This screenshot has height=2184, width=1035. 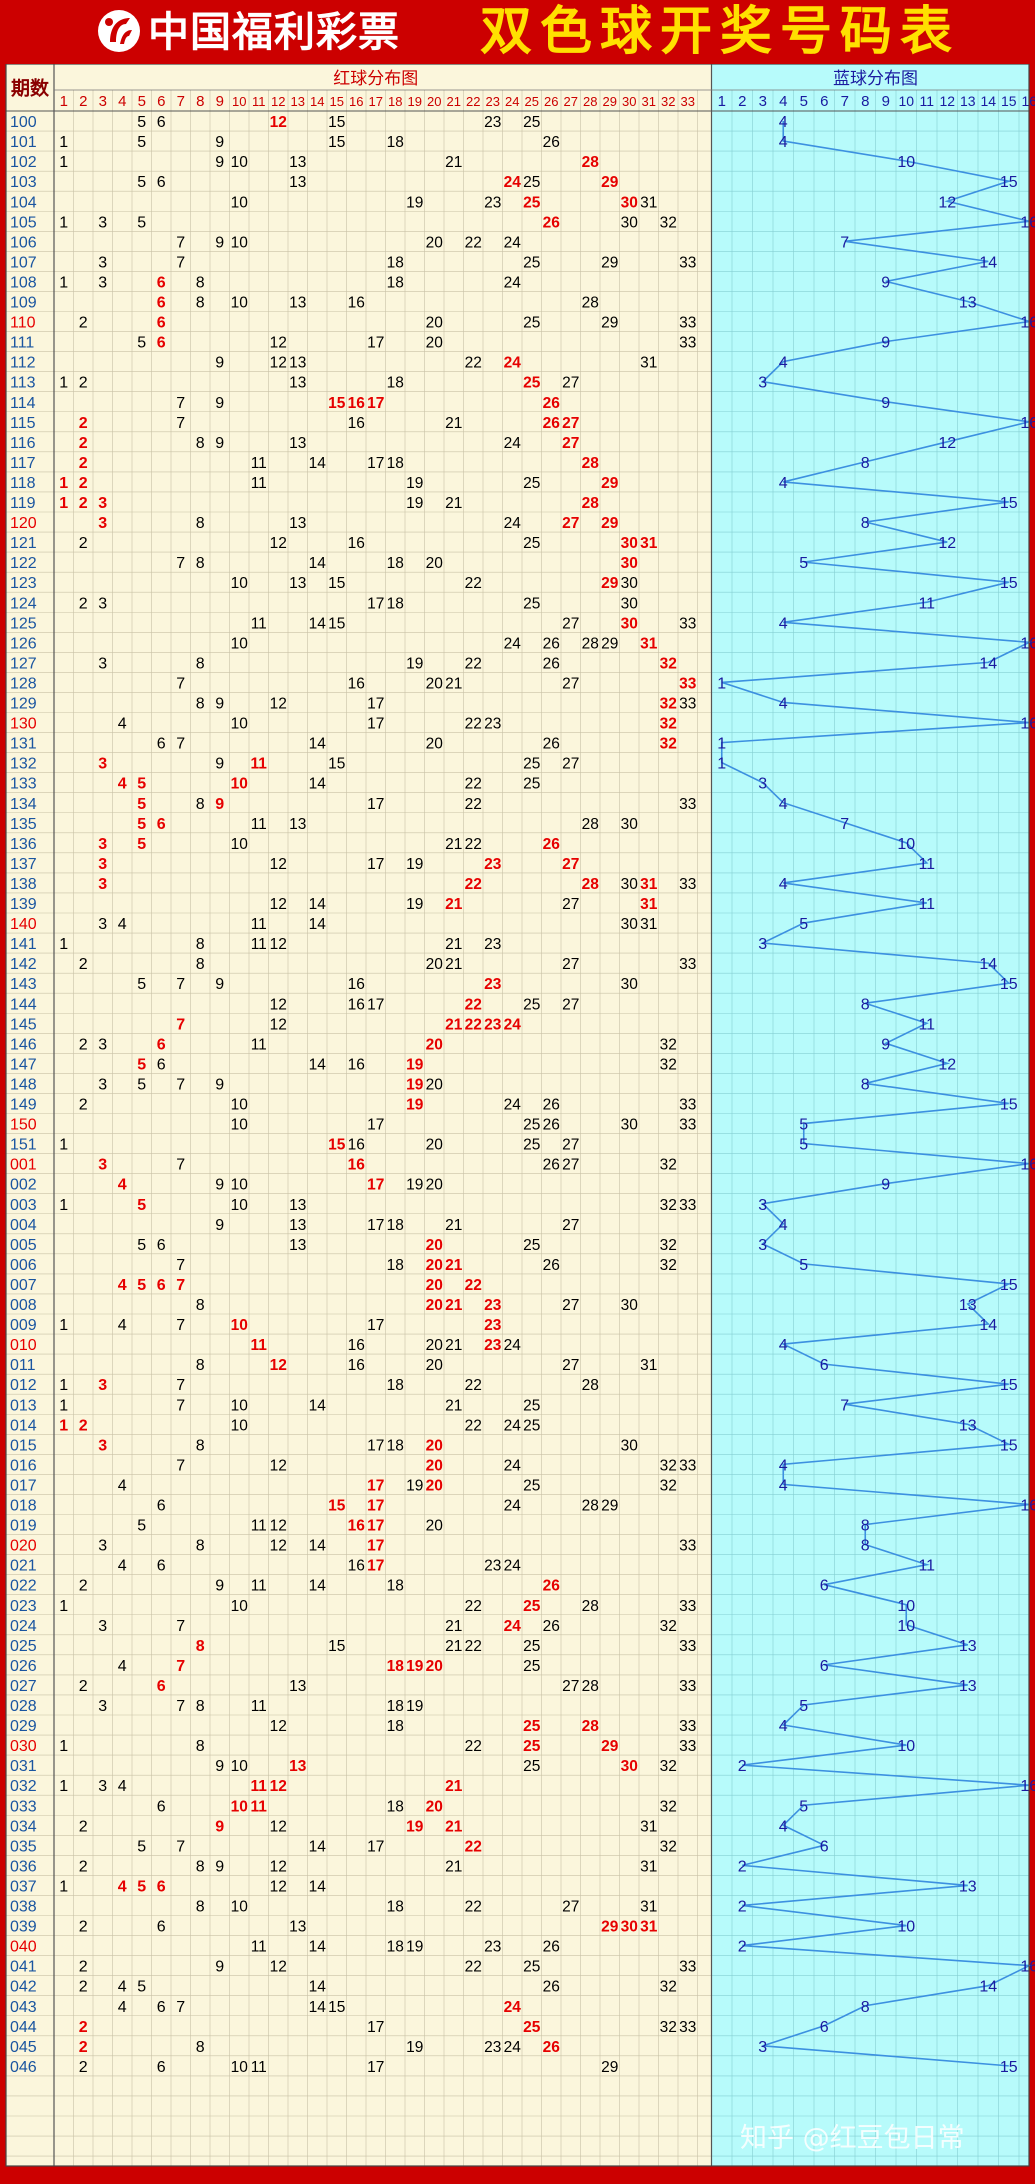 I want to click on issue-number: 023, so click(x=23, y=1606).